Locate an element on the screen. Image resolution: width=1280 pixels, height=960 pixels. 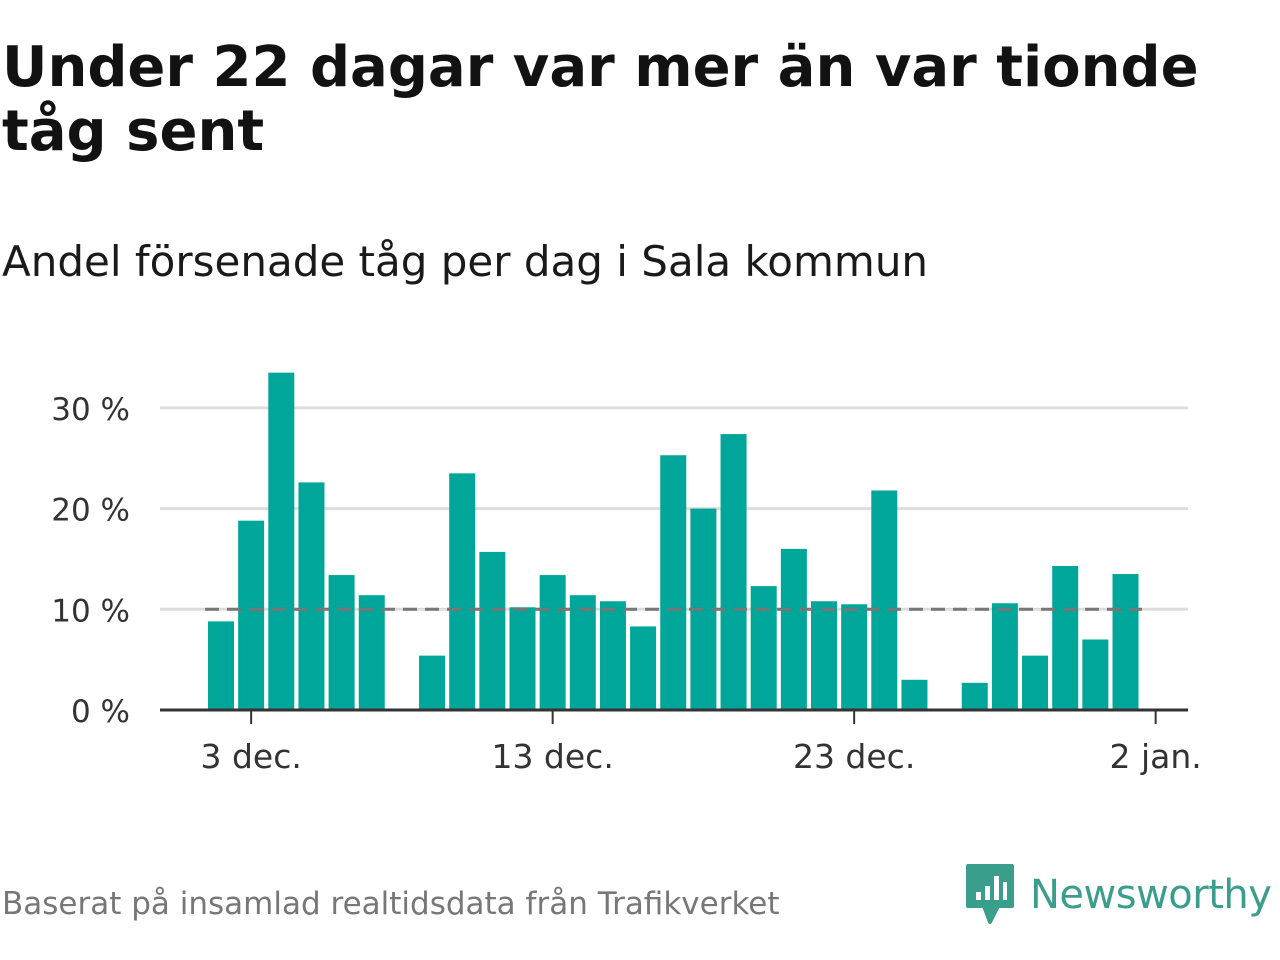
bar: 6 dec.: 13.4 % is located at coordinates (341, 642).